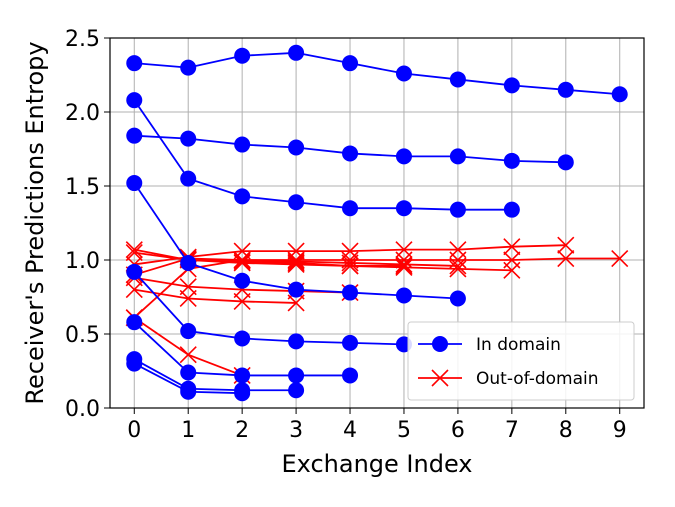 The width and height of the screenshot is (675, 507). I want to click on y-axis-title: Receiver's Predictions Entropy, so click(35, 222).